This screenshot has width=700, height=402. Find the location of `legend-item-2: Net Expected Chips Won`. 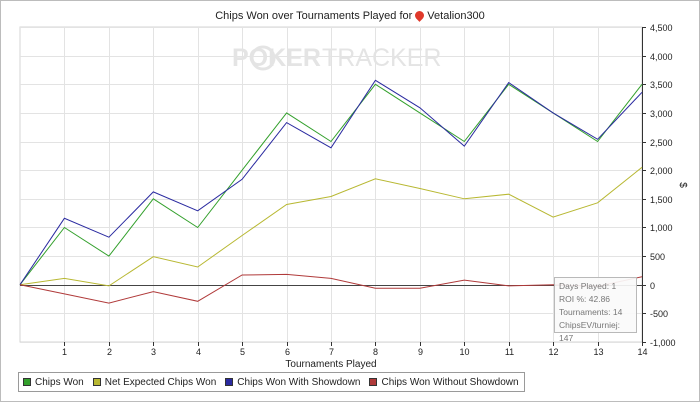

legend-item-2: Net Expected Chips Won is located at coordinates (155, 382).